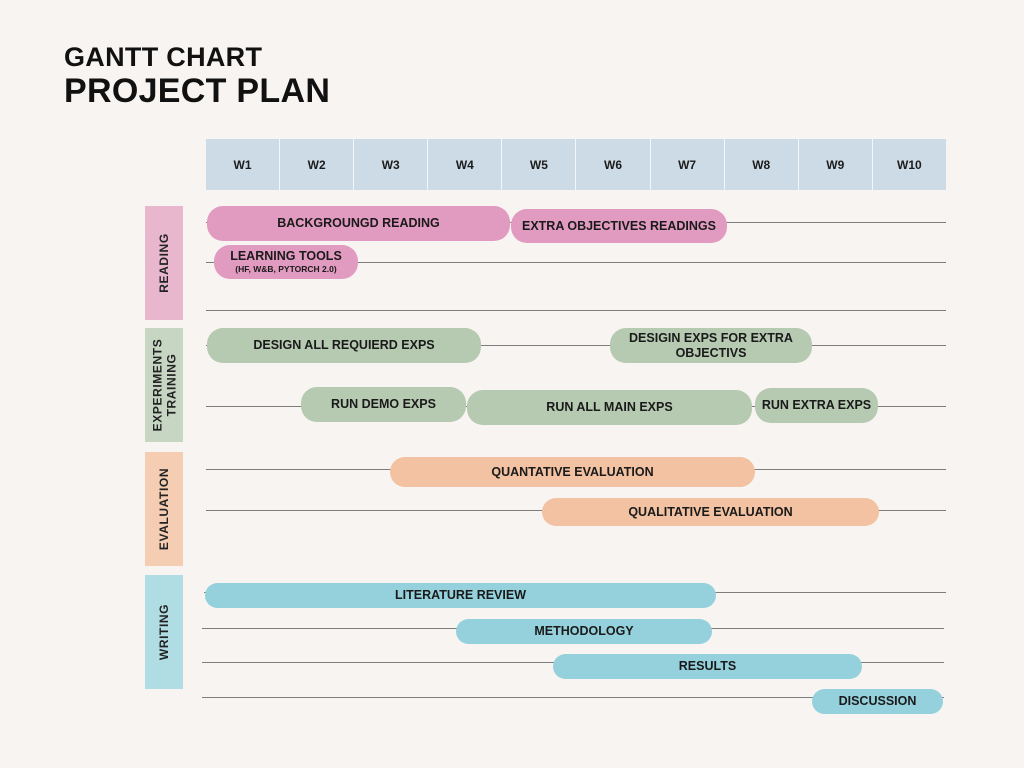  I want to click on chart-subtitle: GANTT CHART, so click(163, 57).